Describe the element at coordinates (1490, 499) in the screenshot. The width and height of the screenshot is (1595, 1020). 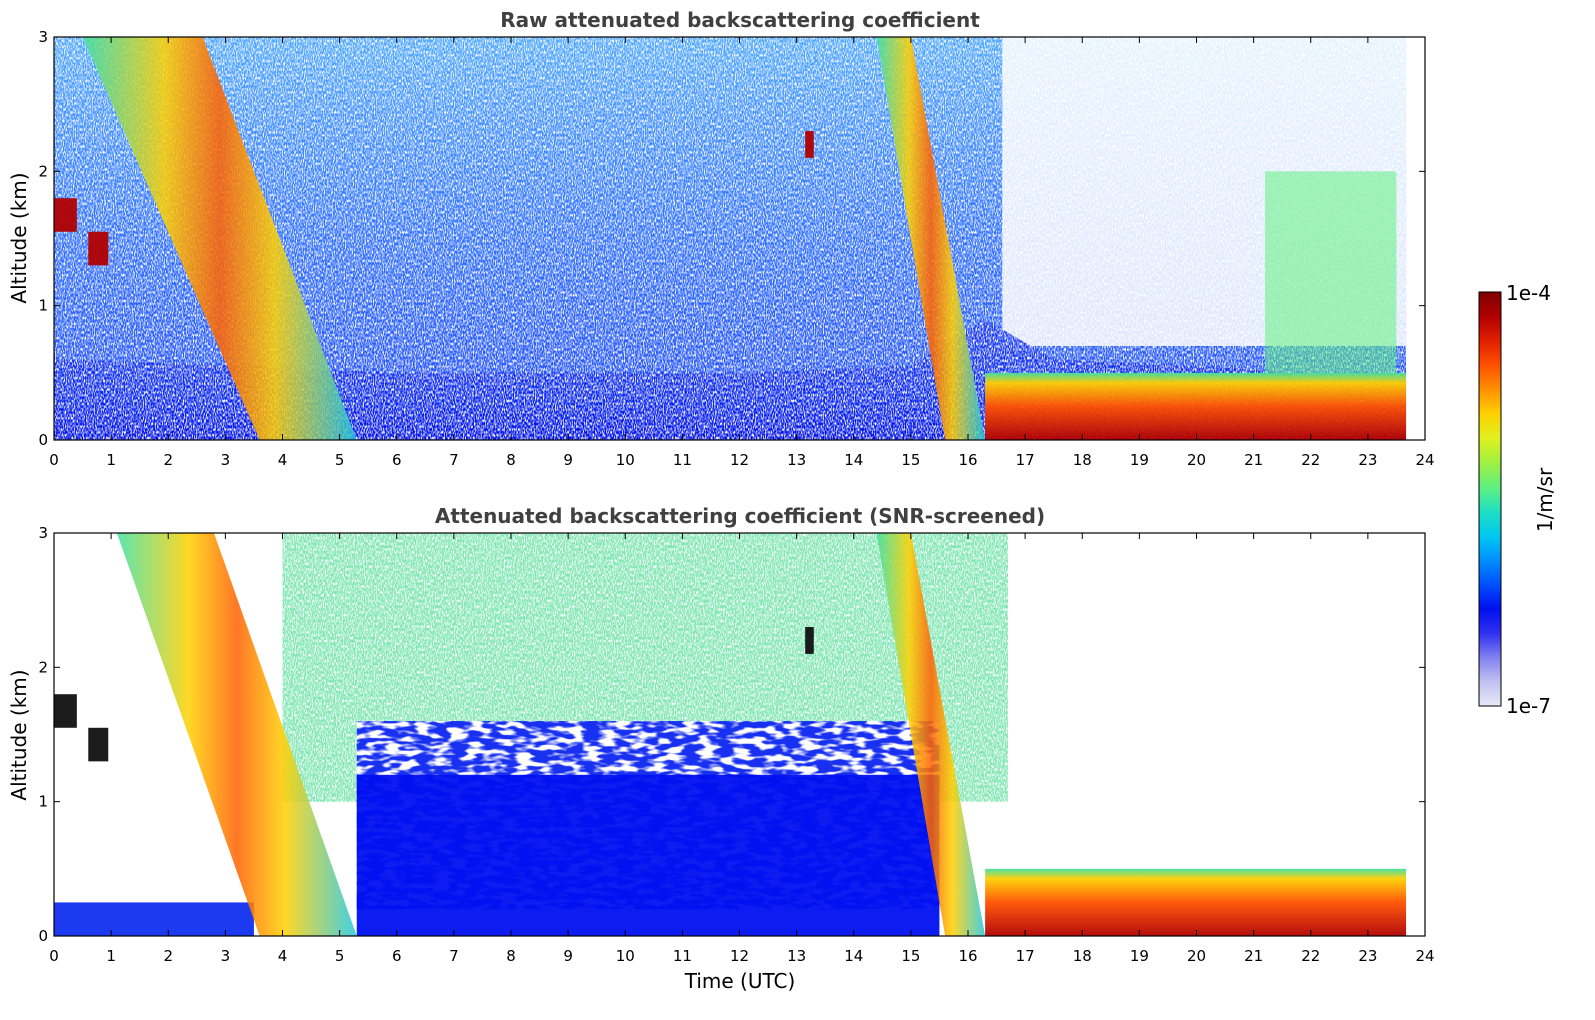
I see `colorbar-gradient` at that location.